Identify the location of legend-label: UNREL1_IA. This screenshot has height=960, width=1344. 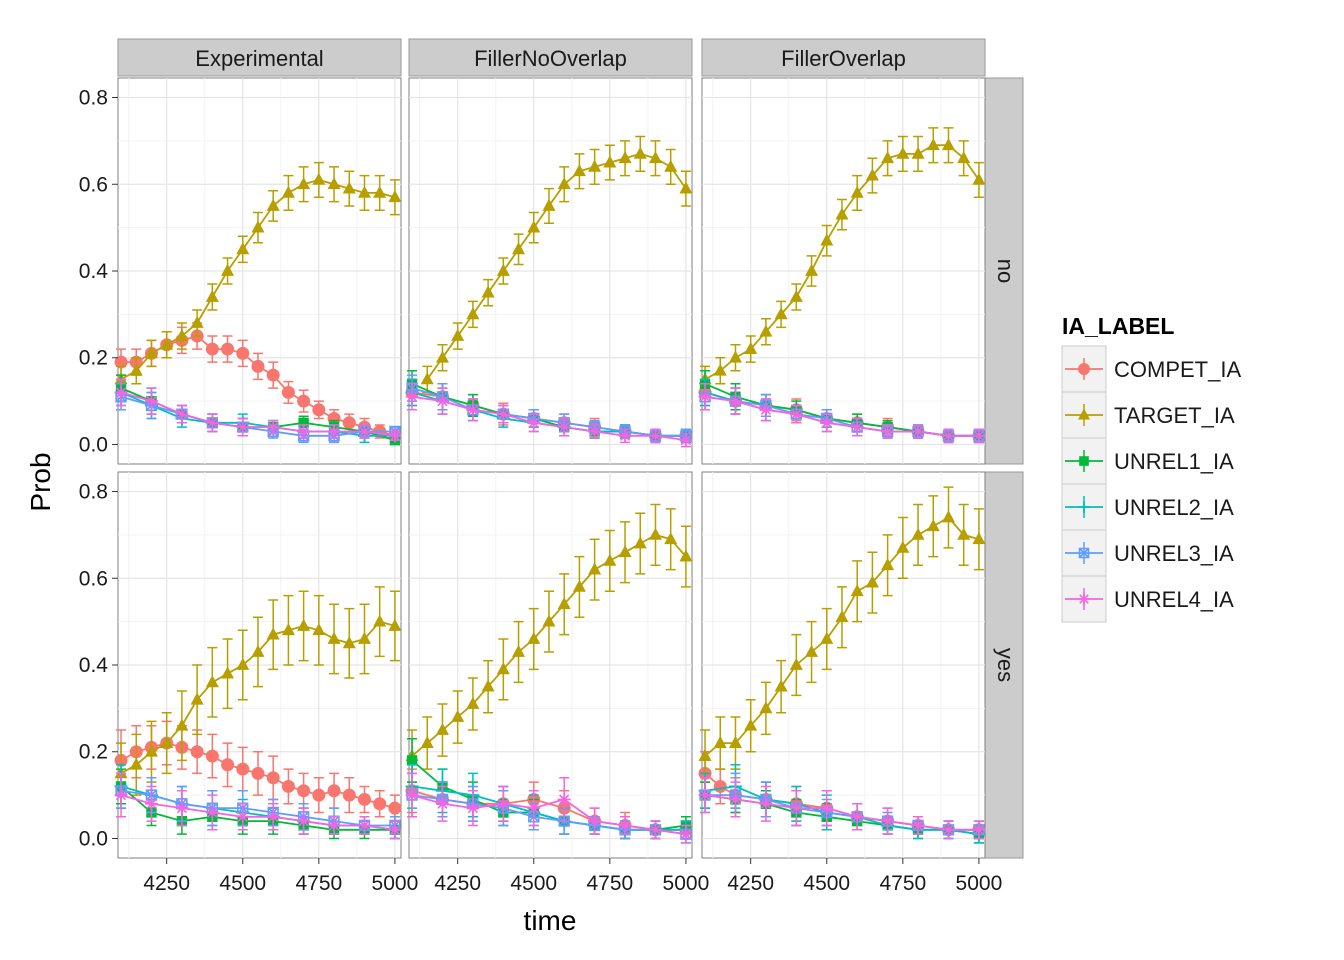
(1174, 461).